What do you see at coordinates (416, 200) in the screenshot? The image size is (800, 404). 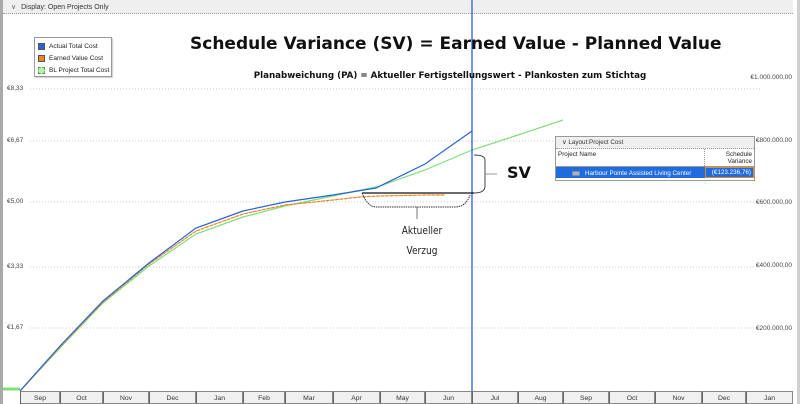 I see `verzug-bracket` at bounding box center [416, 200].